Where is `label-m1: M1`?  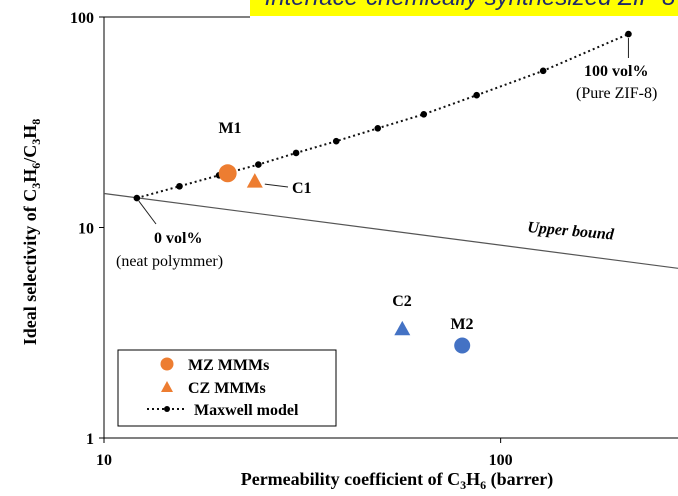
label-m1: M1 is located at coordinates (229, 128).